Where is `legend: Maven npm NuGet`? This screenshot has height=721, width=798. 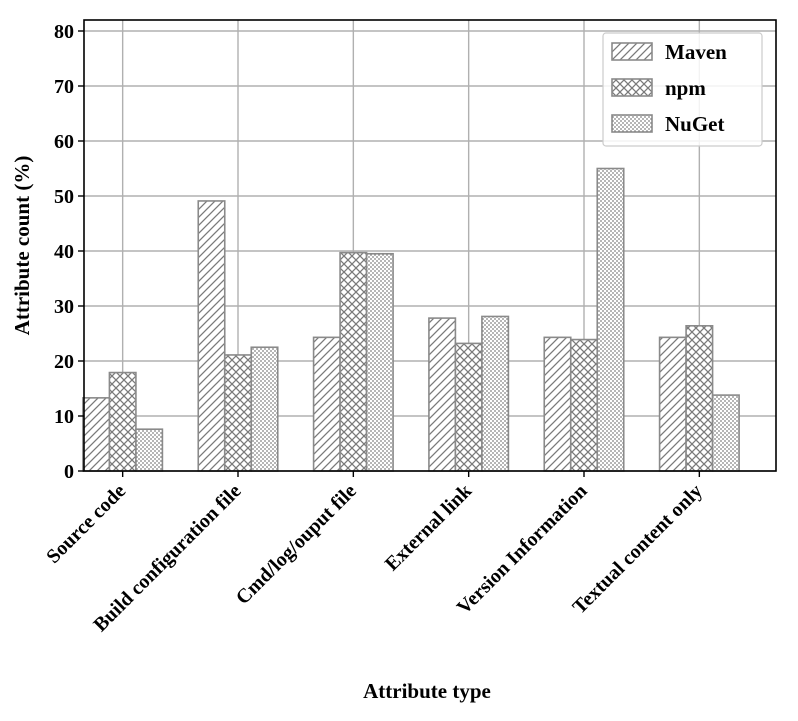 legend: Maven npm NuGet is located at coordinates (682, 89).